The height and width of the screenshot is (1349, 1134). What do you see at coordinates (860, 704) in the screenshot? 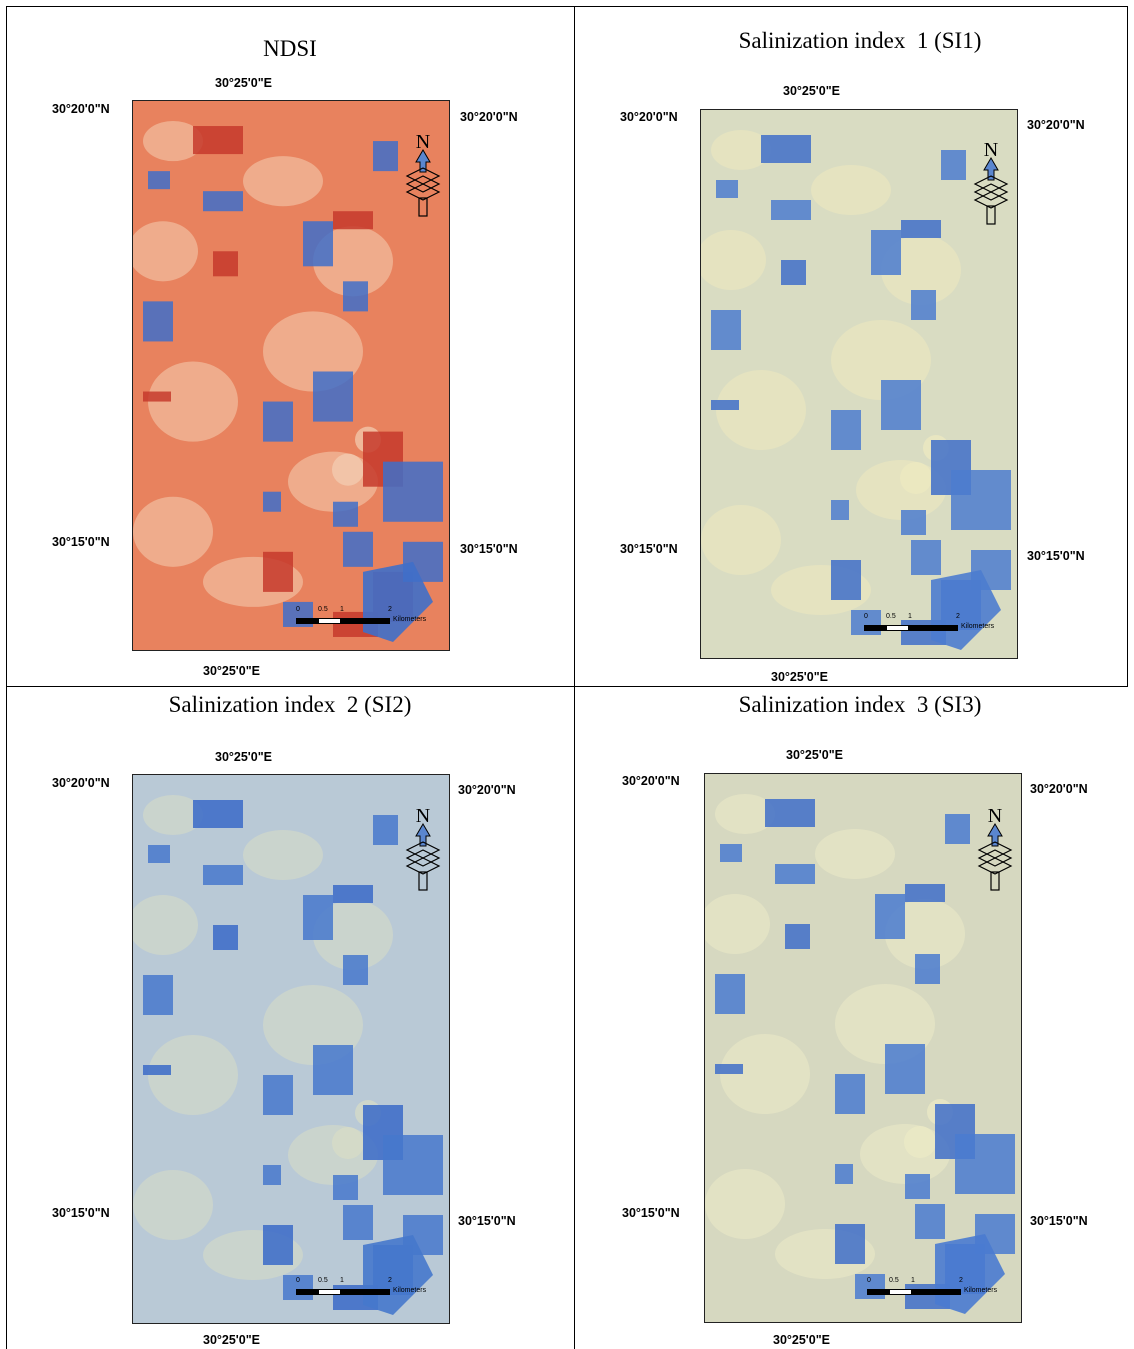
I see `panel-title: Salinization index 3 (SI3)` at bounding box center [860, 704].